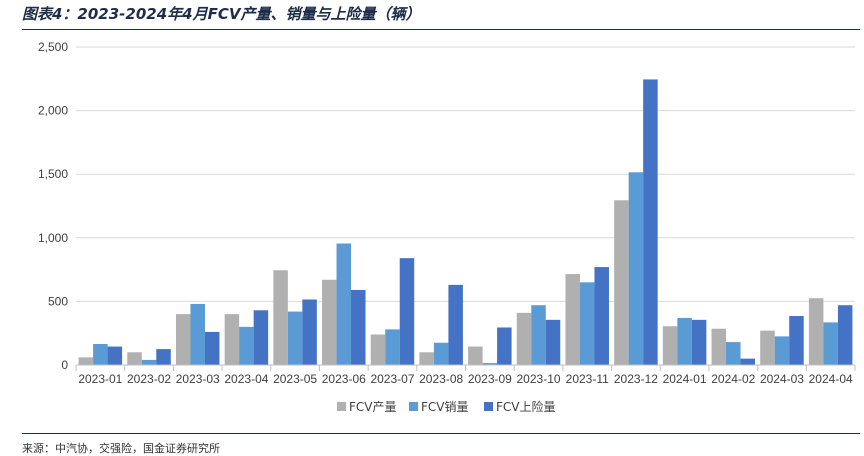  Describe the element at coordinates (373, 407) in the screenshot. I see `legend-label: FCV产量` at that location.